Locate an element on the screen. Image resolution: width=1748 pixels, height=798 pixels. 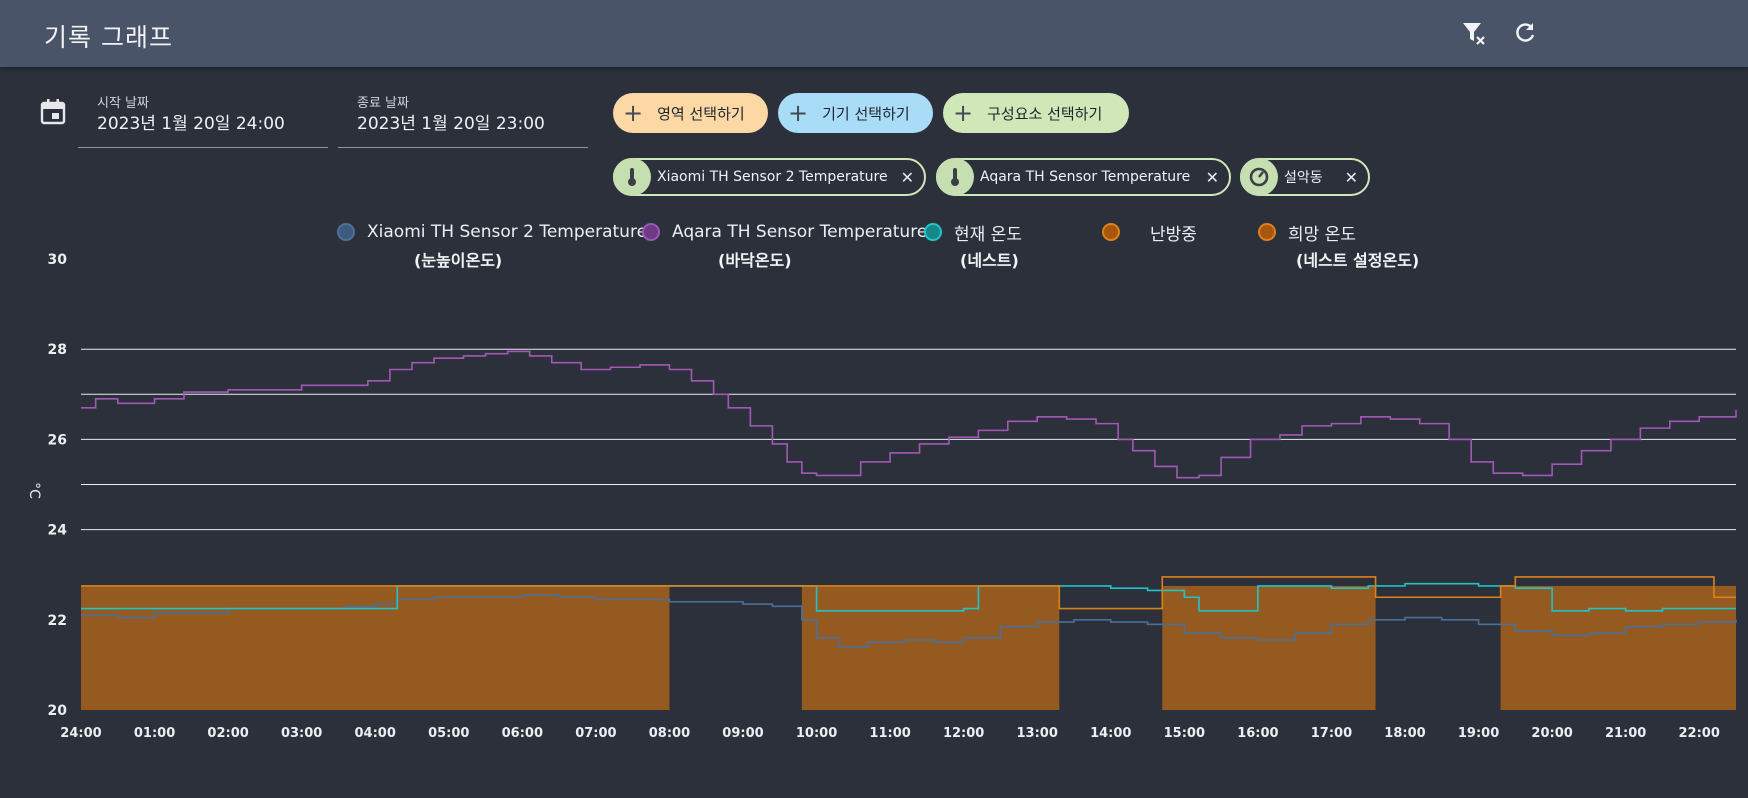
x-tick-label: 22:00 is located at coordinates (1699, 733).